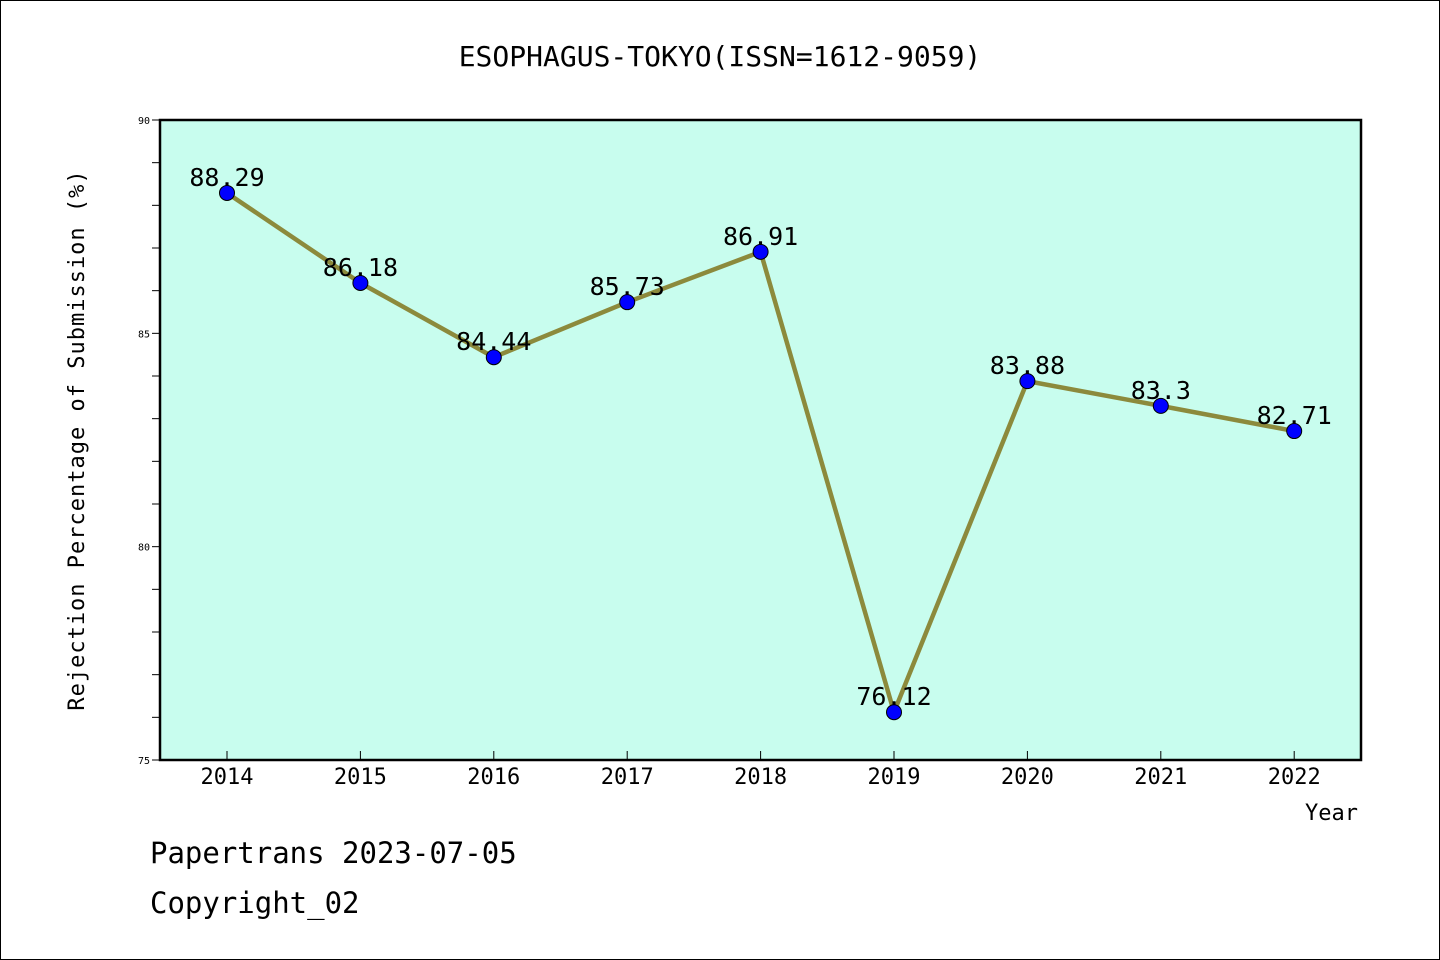 The width and height of the screenshot is (1440, 960). Describe the element at coordinates (720, 56) in the screenshot. I see `chart-title: ESOPHAGUS-TOKYO(ISSN=1612-9059)` at that location.